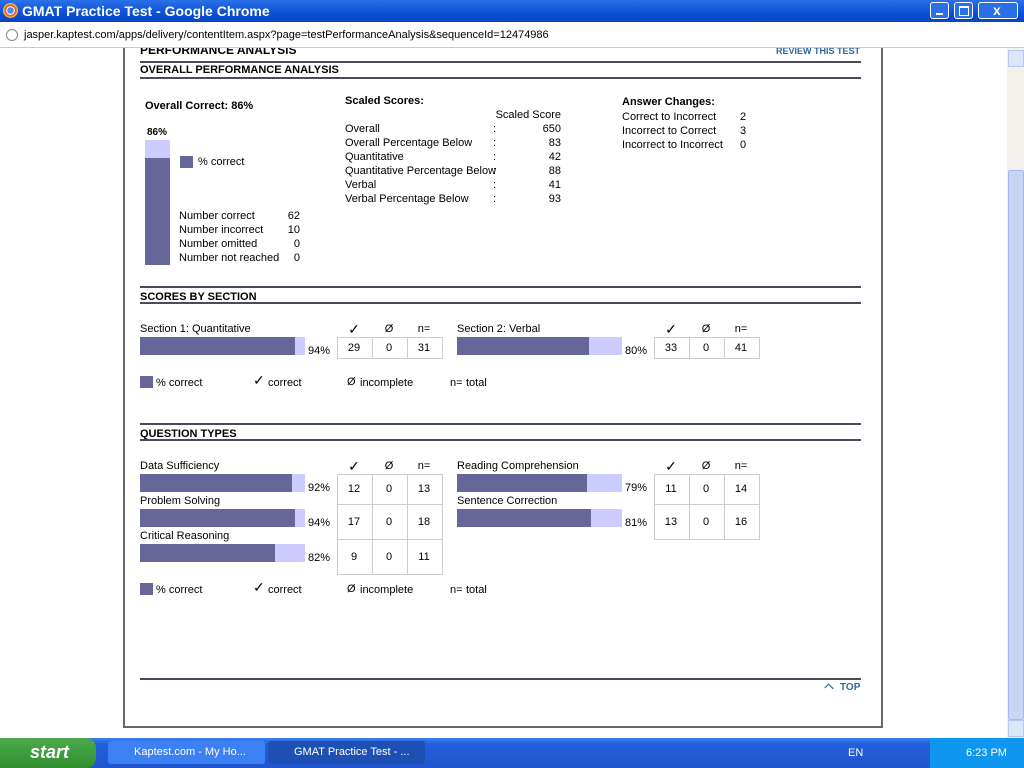 The image size is (1024, 768). I want to click on scaled-label: Overall, so click(362, 129).